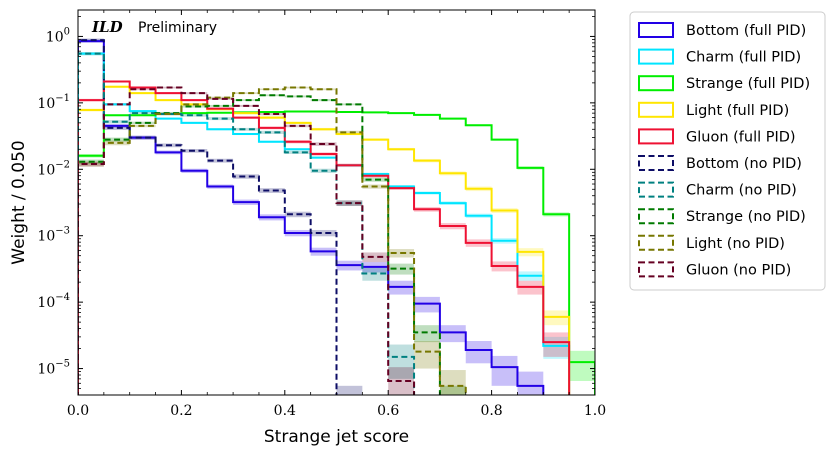 The height and width of the screenshot is (455, 831). Describe the element at coordinates (78, 411) in the screenshot. I see `x-tick-label: 0.0` at that location.